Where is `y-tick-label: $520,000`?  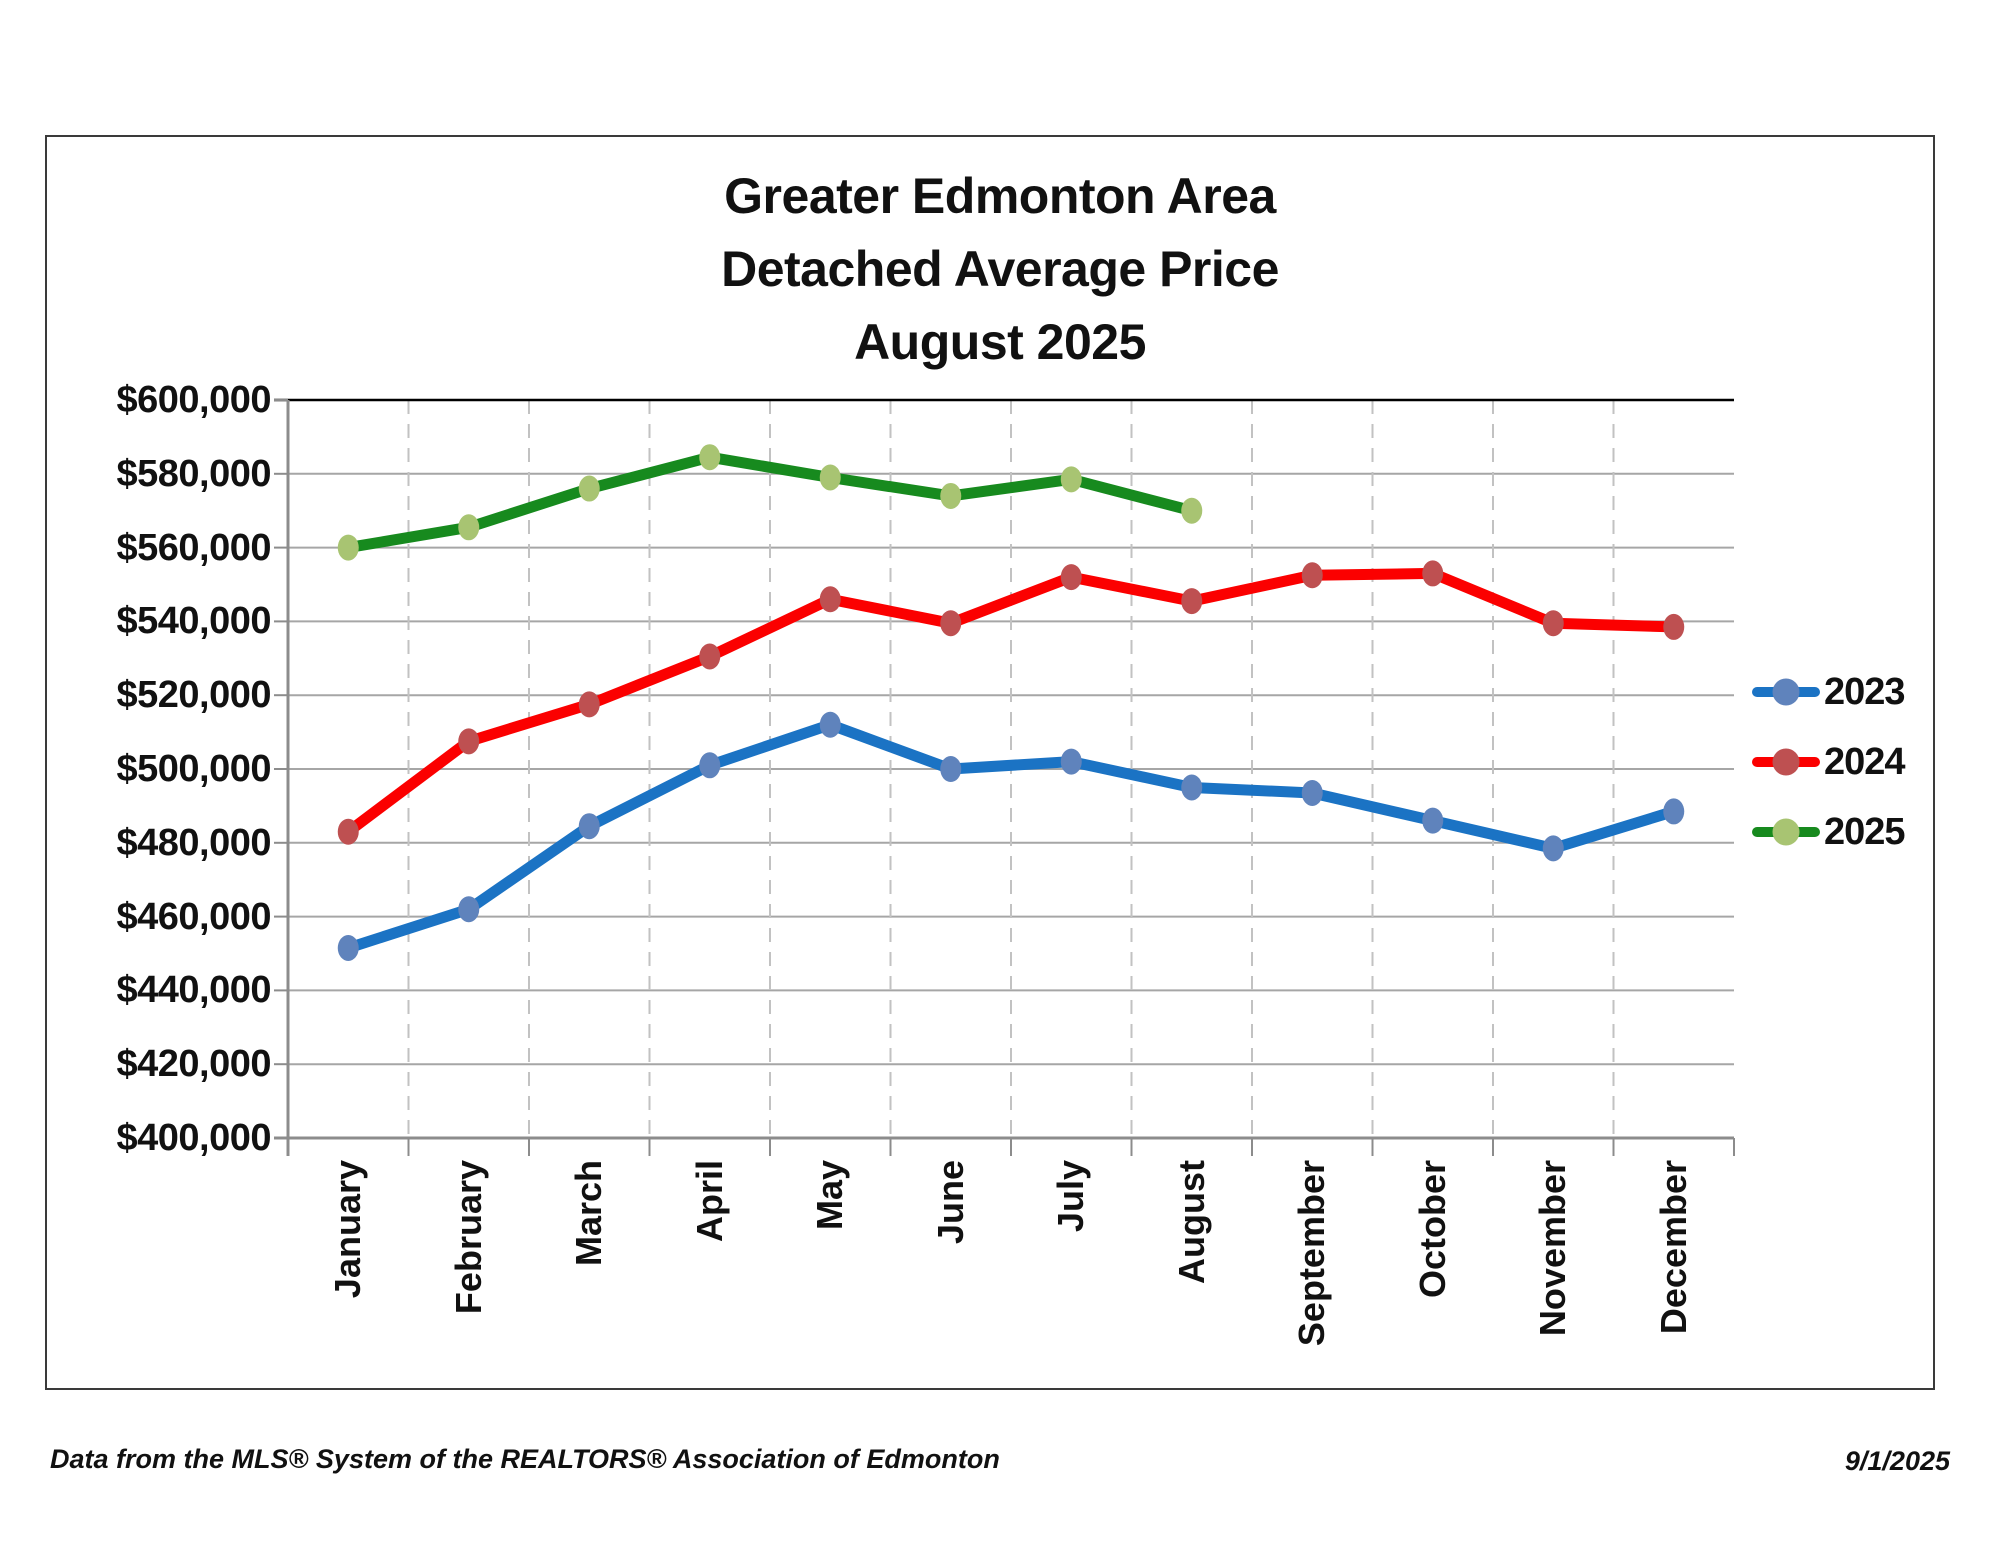 y-tick-label: $520,000 is located at coordinates (194, 695).